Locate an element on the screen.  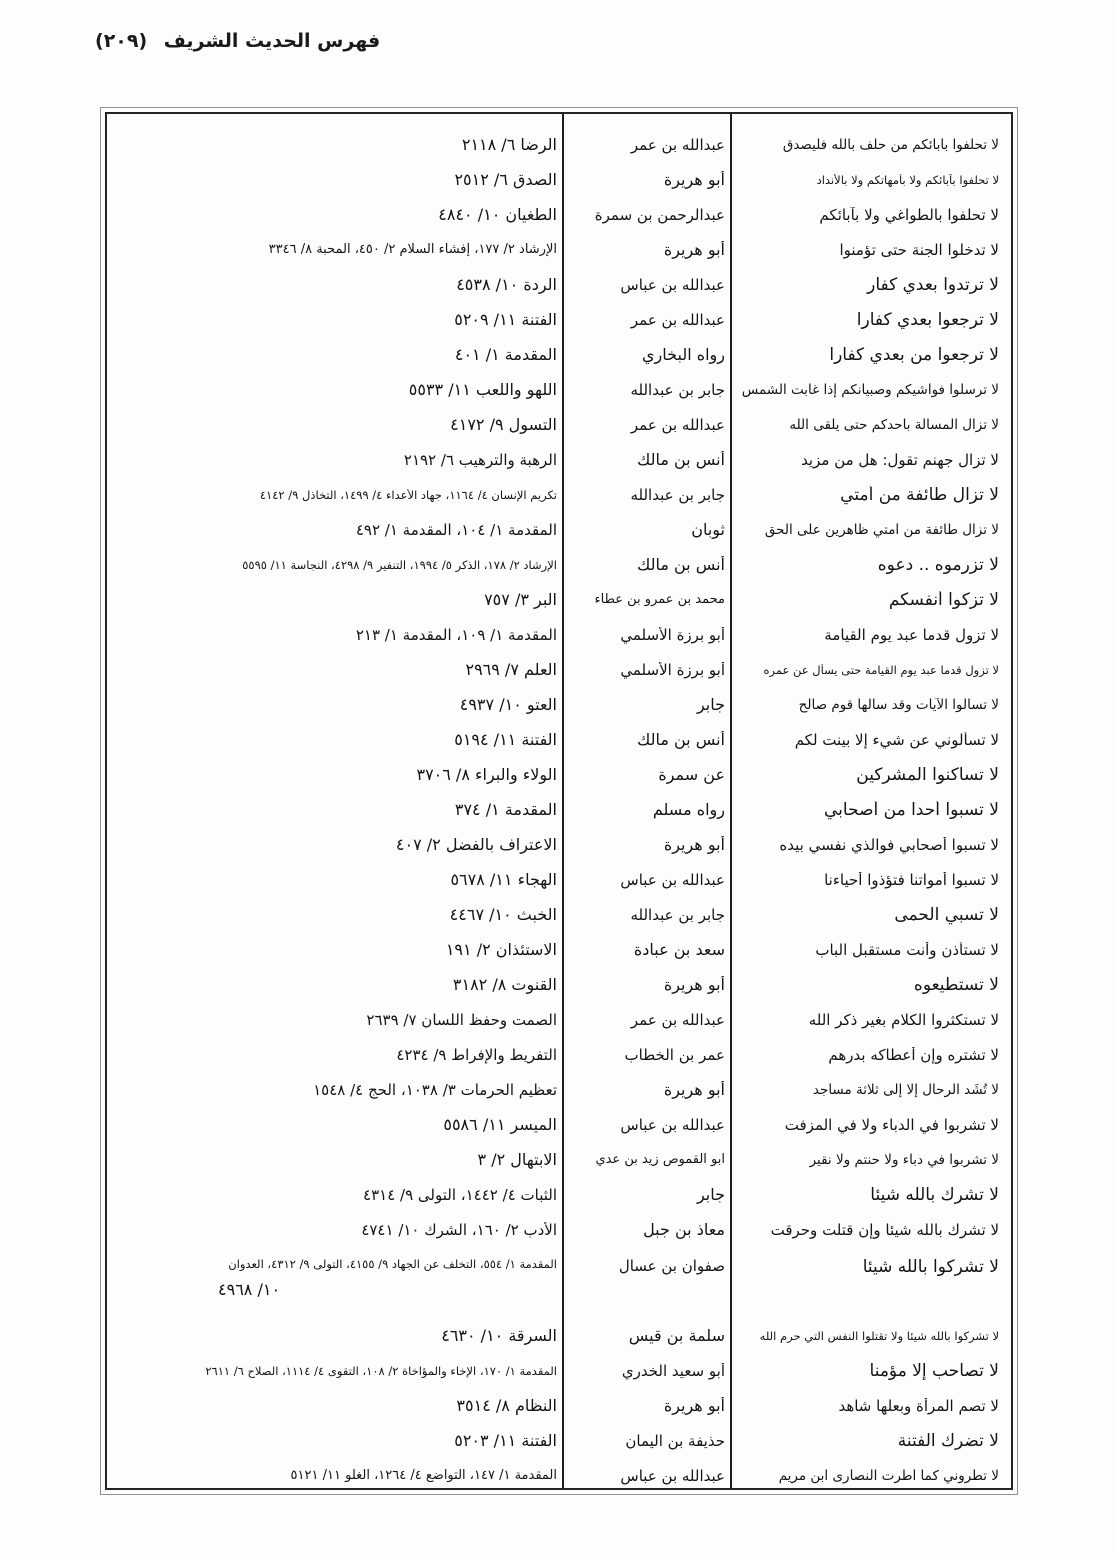
reference-text: الأدب ٢/ ١٦٠، الشرك ١٠/ ٤٧٤١ is located at coordinates (459, 1230).